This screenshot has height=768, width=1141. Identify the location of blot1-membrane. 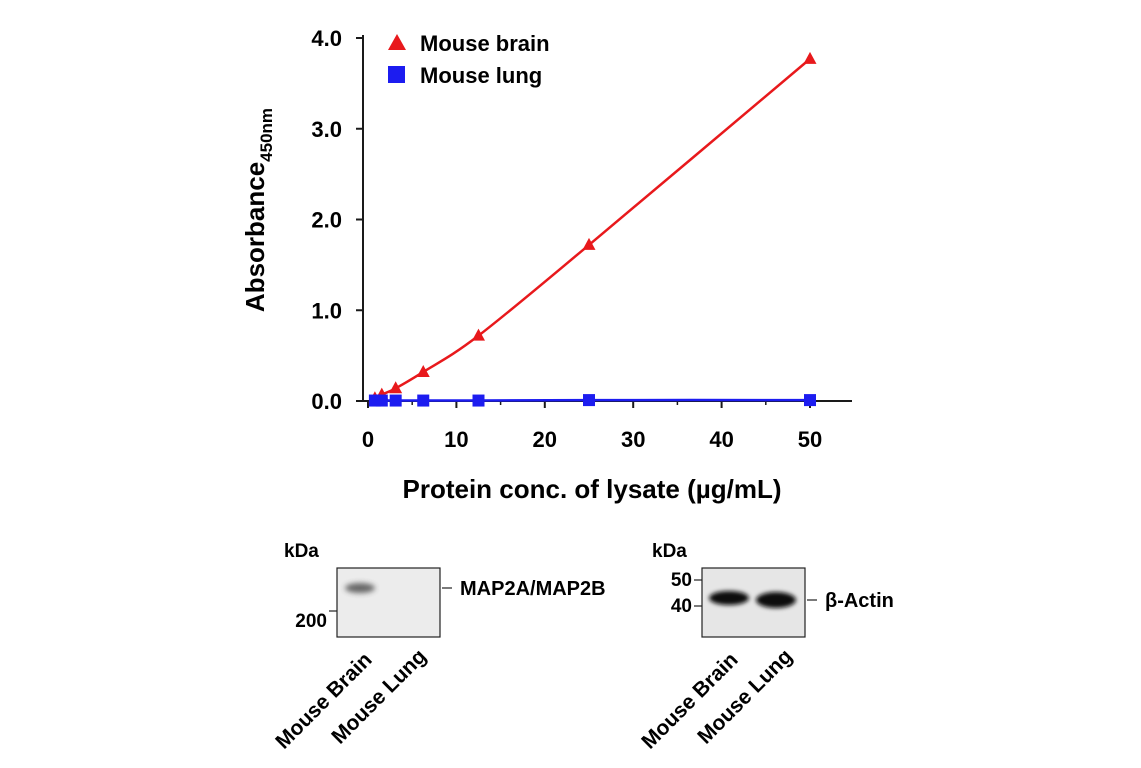
(388, 602).